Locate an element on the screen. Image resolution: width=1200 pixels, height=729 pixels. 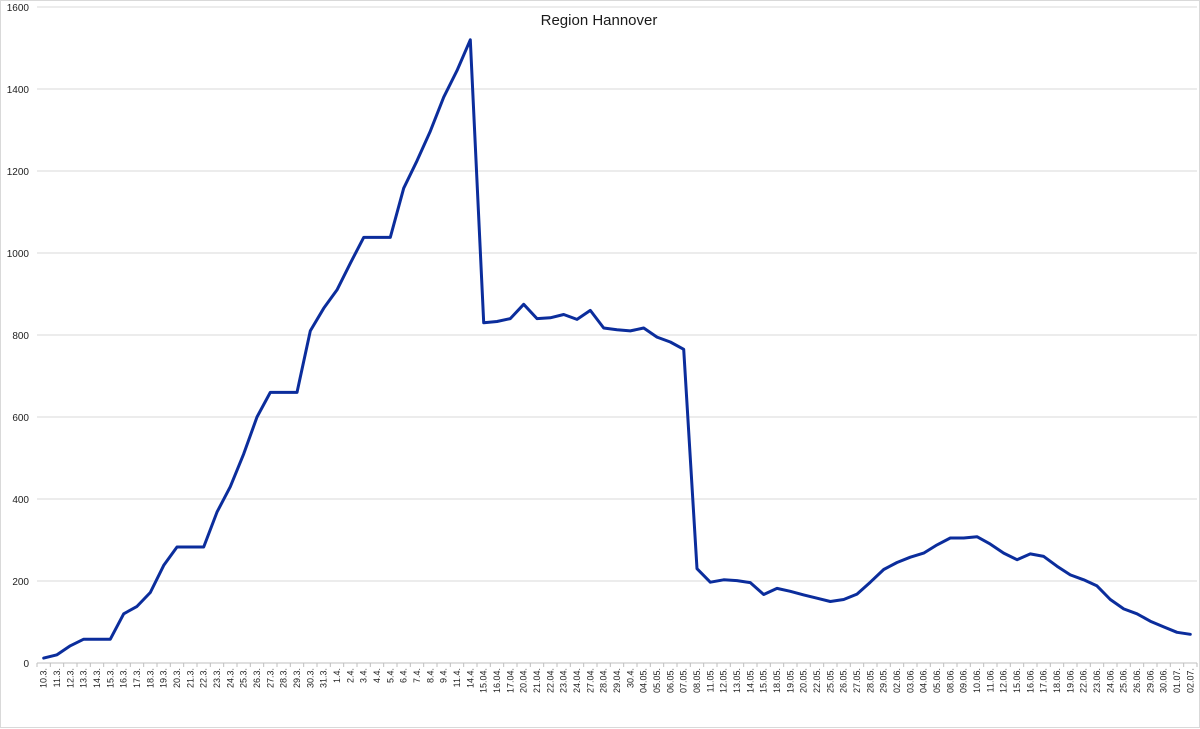
x-tick-label: 23.3. is located at coordinates (217, 678).